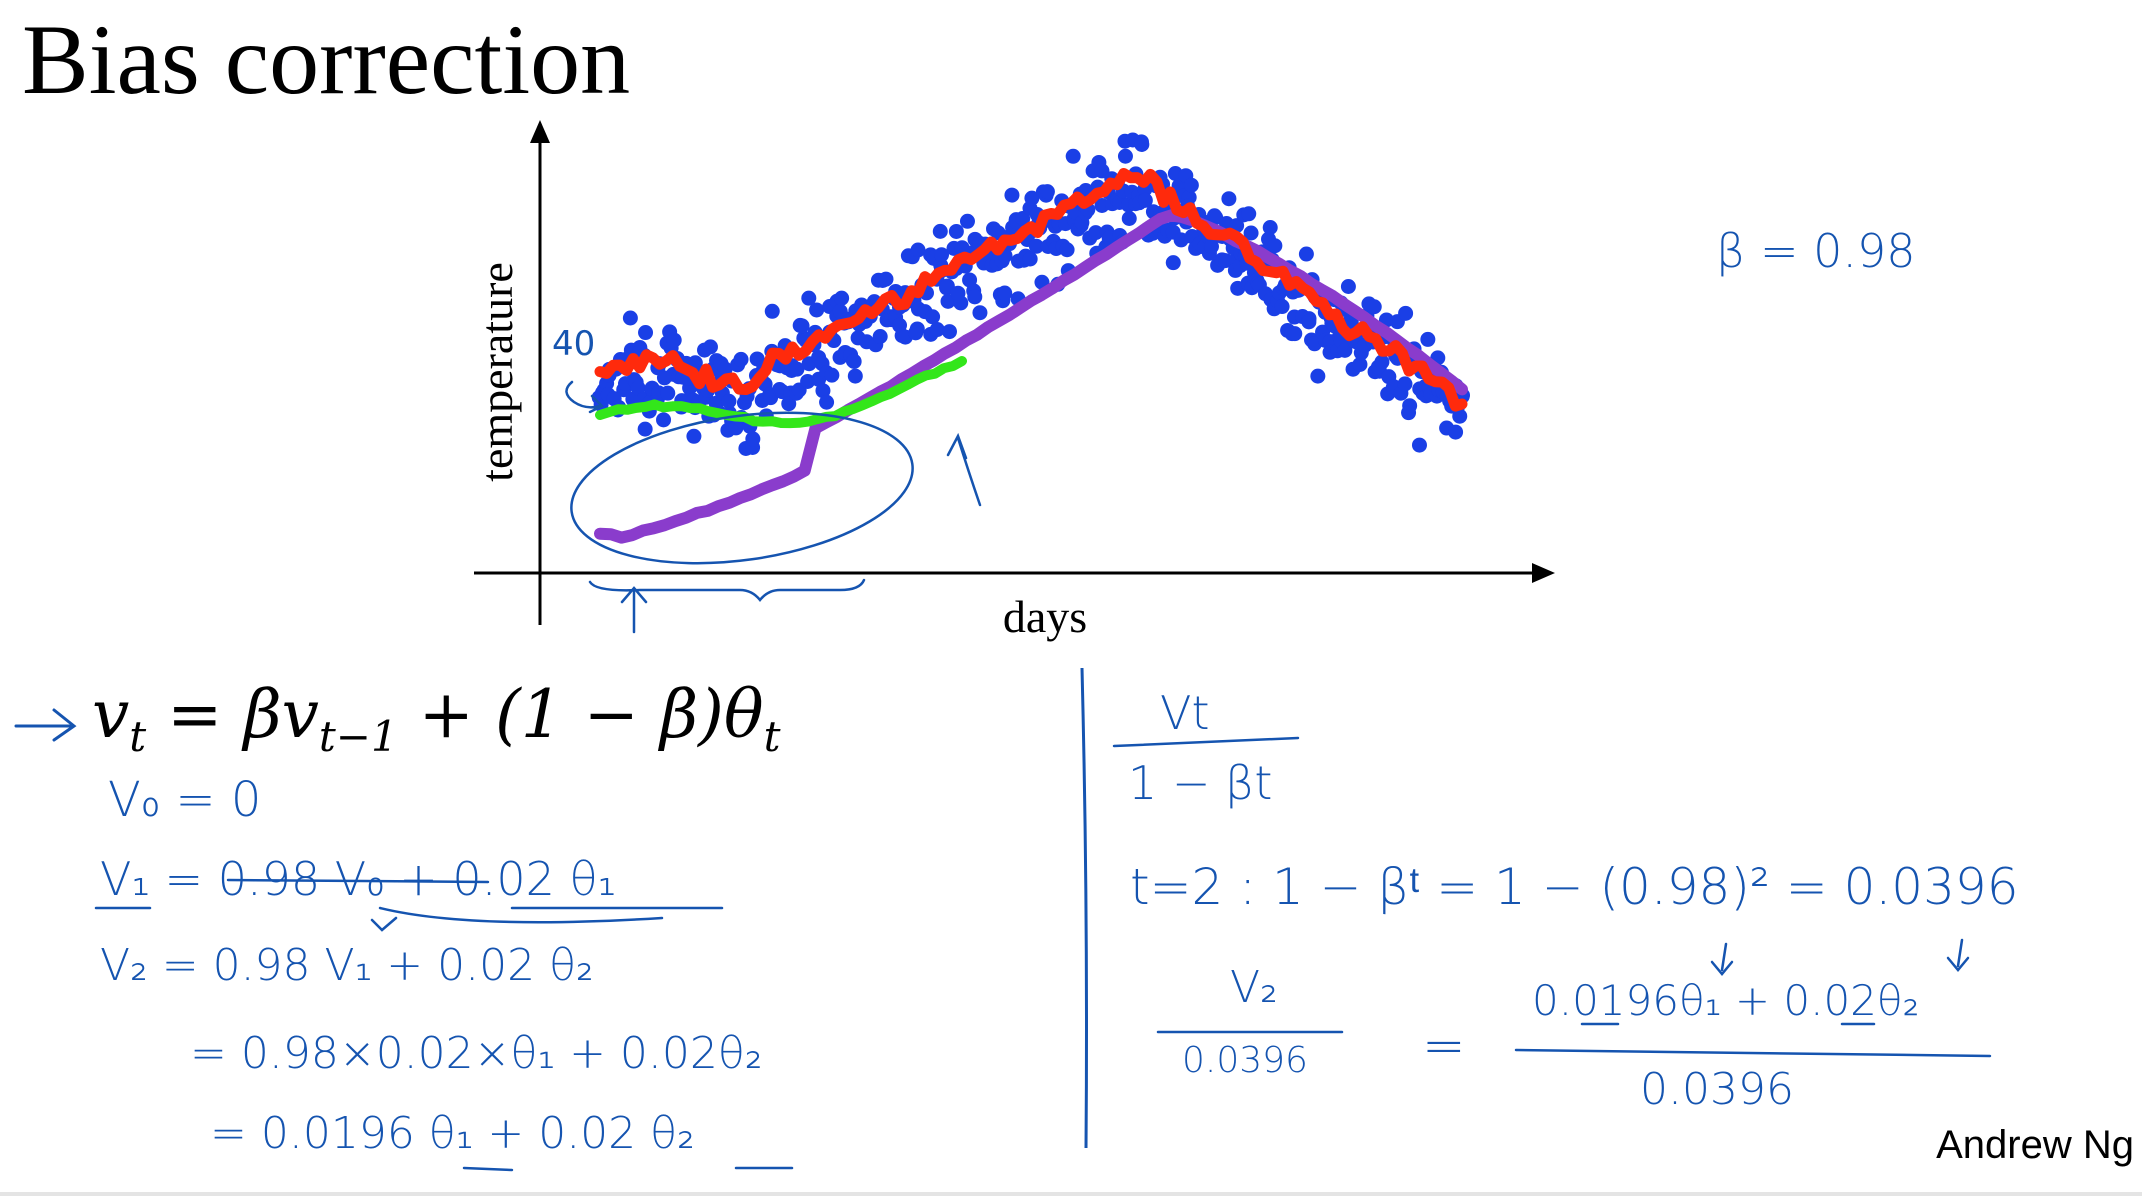 Image resolution: width=2142 pixels, height=1196 pixels. I want to click on v2-denominator: 0.0396, so click(1245, 1060).